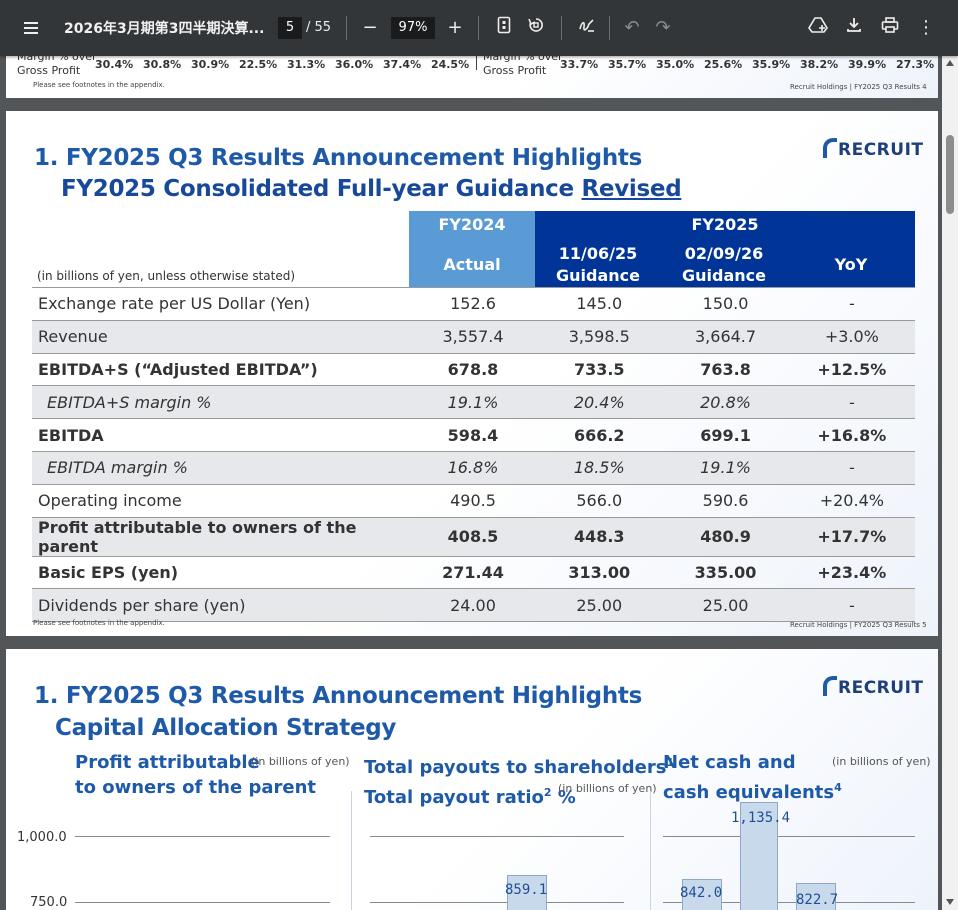  I want to click on download-icon, so click(854, 28).